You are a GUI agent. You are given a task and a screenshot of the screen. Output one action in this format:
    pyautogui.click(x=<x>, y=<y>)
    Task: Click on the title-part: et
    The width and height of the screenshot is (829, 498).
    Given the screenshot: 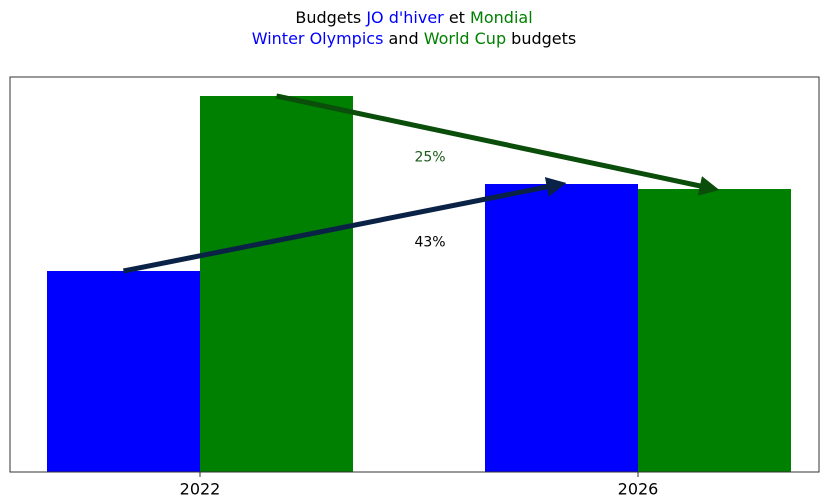 What is the action you would take?
    pyautogui.click(x=457, y=17)
    